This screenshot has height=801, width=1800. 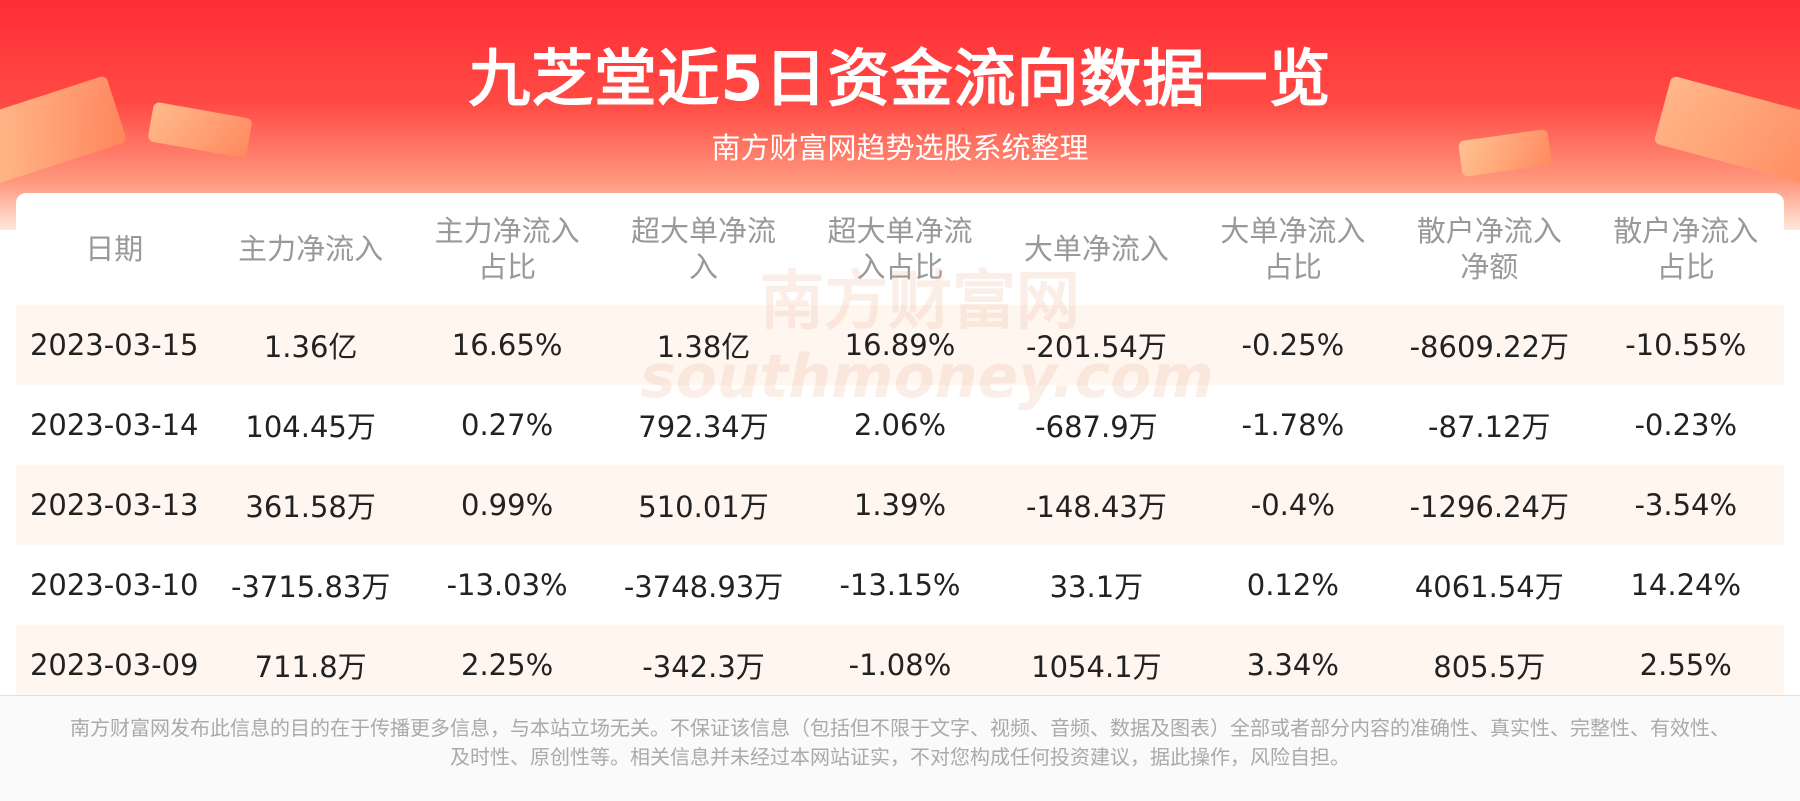 I want to click on table-cell: 2.06%, so click(x=900, y=425).